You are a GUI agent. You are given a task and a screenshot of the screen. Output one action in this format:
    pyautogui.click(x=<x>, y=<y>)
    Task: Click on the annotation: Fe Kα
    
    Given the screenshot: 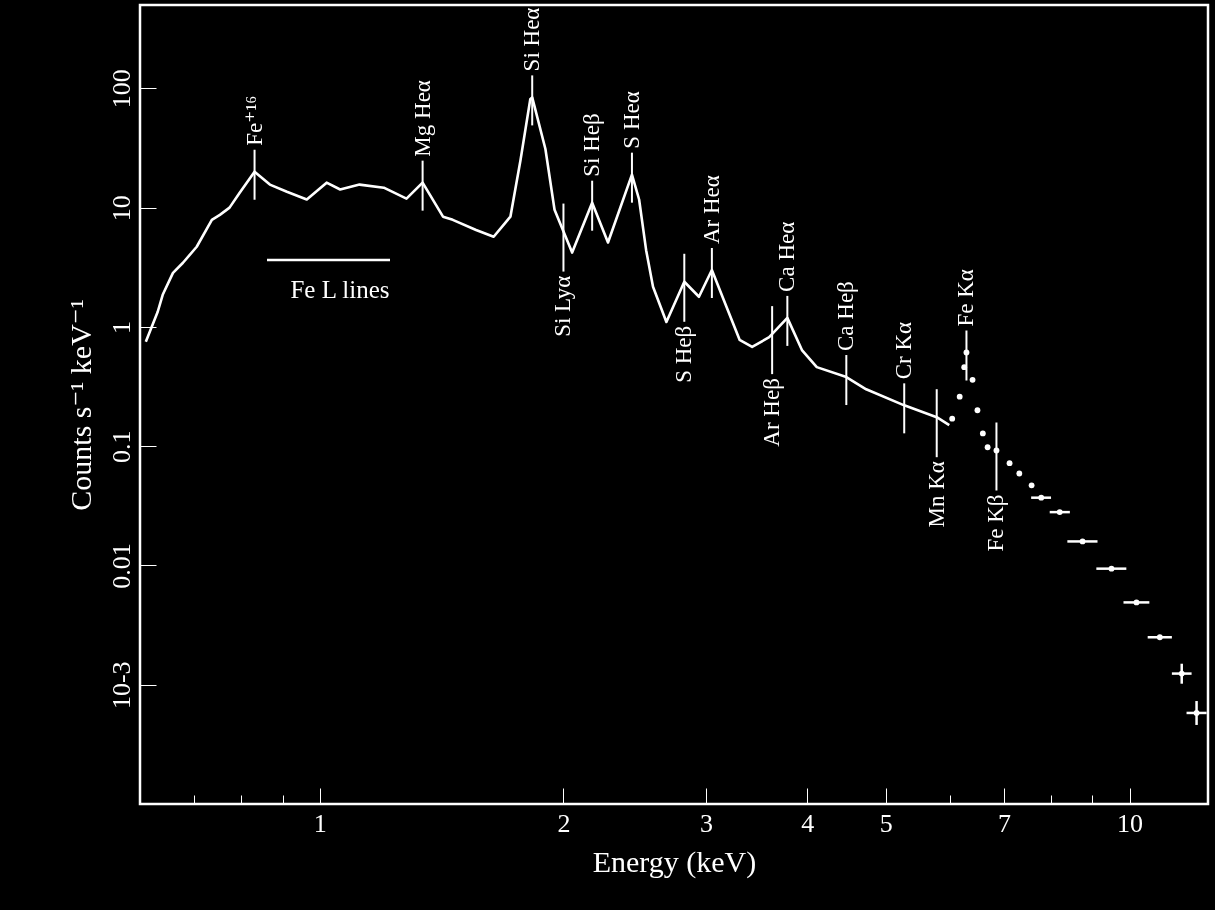 What is the action you would take?
    pyautogui.click(x=966, y=298)
    